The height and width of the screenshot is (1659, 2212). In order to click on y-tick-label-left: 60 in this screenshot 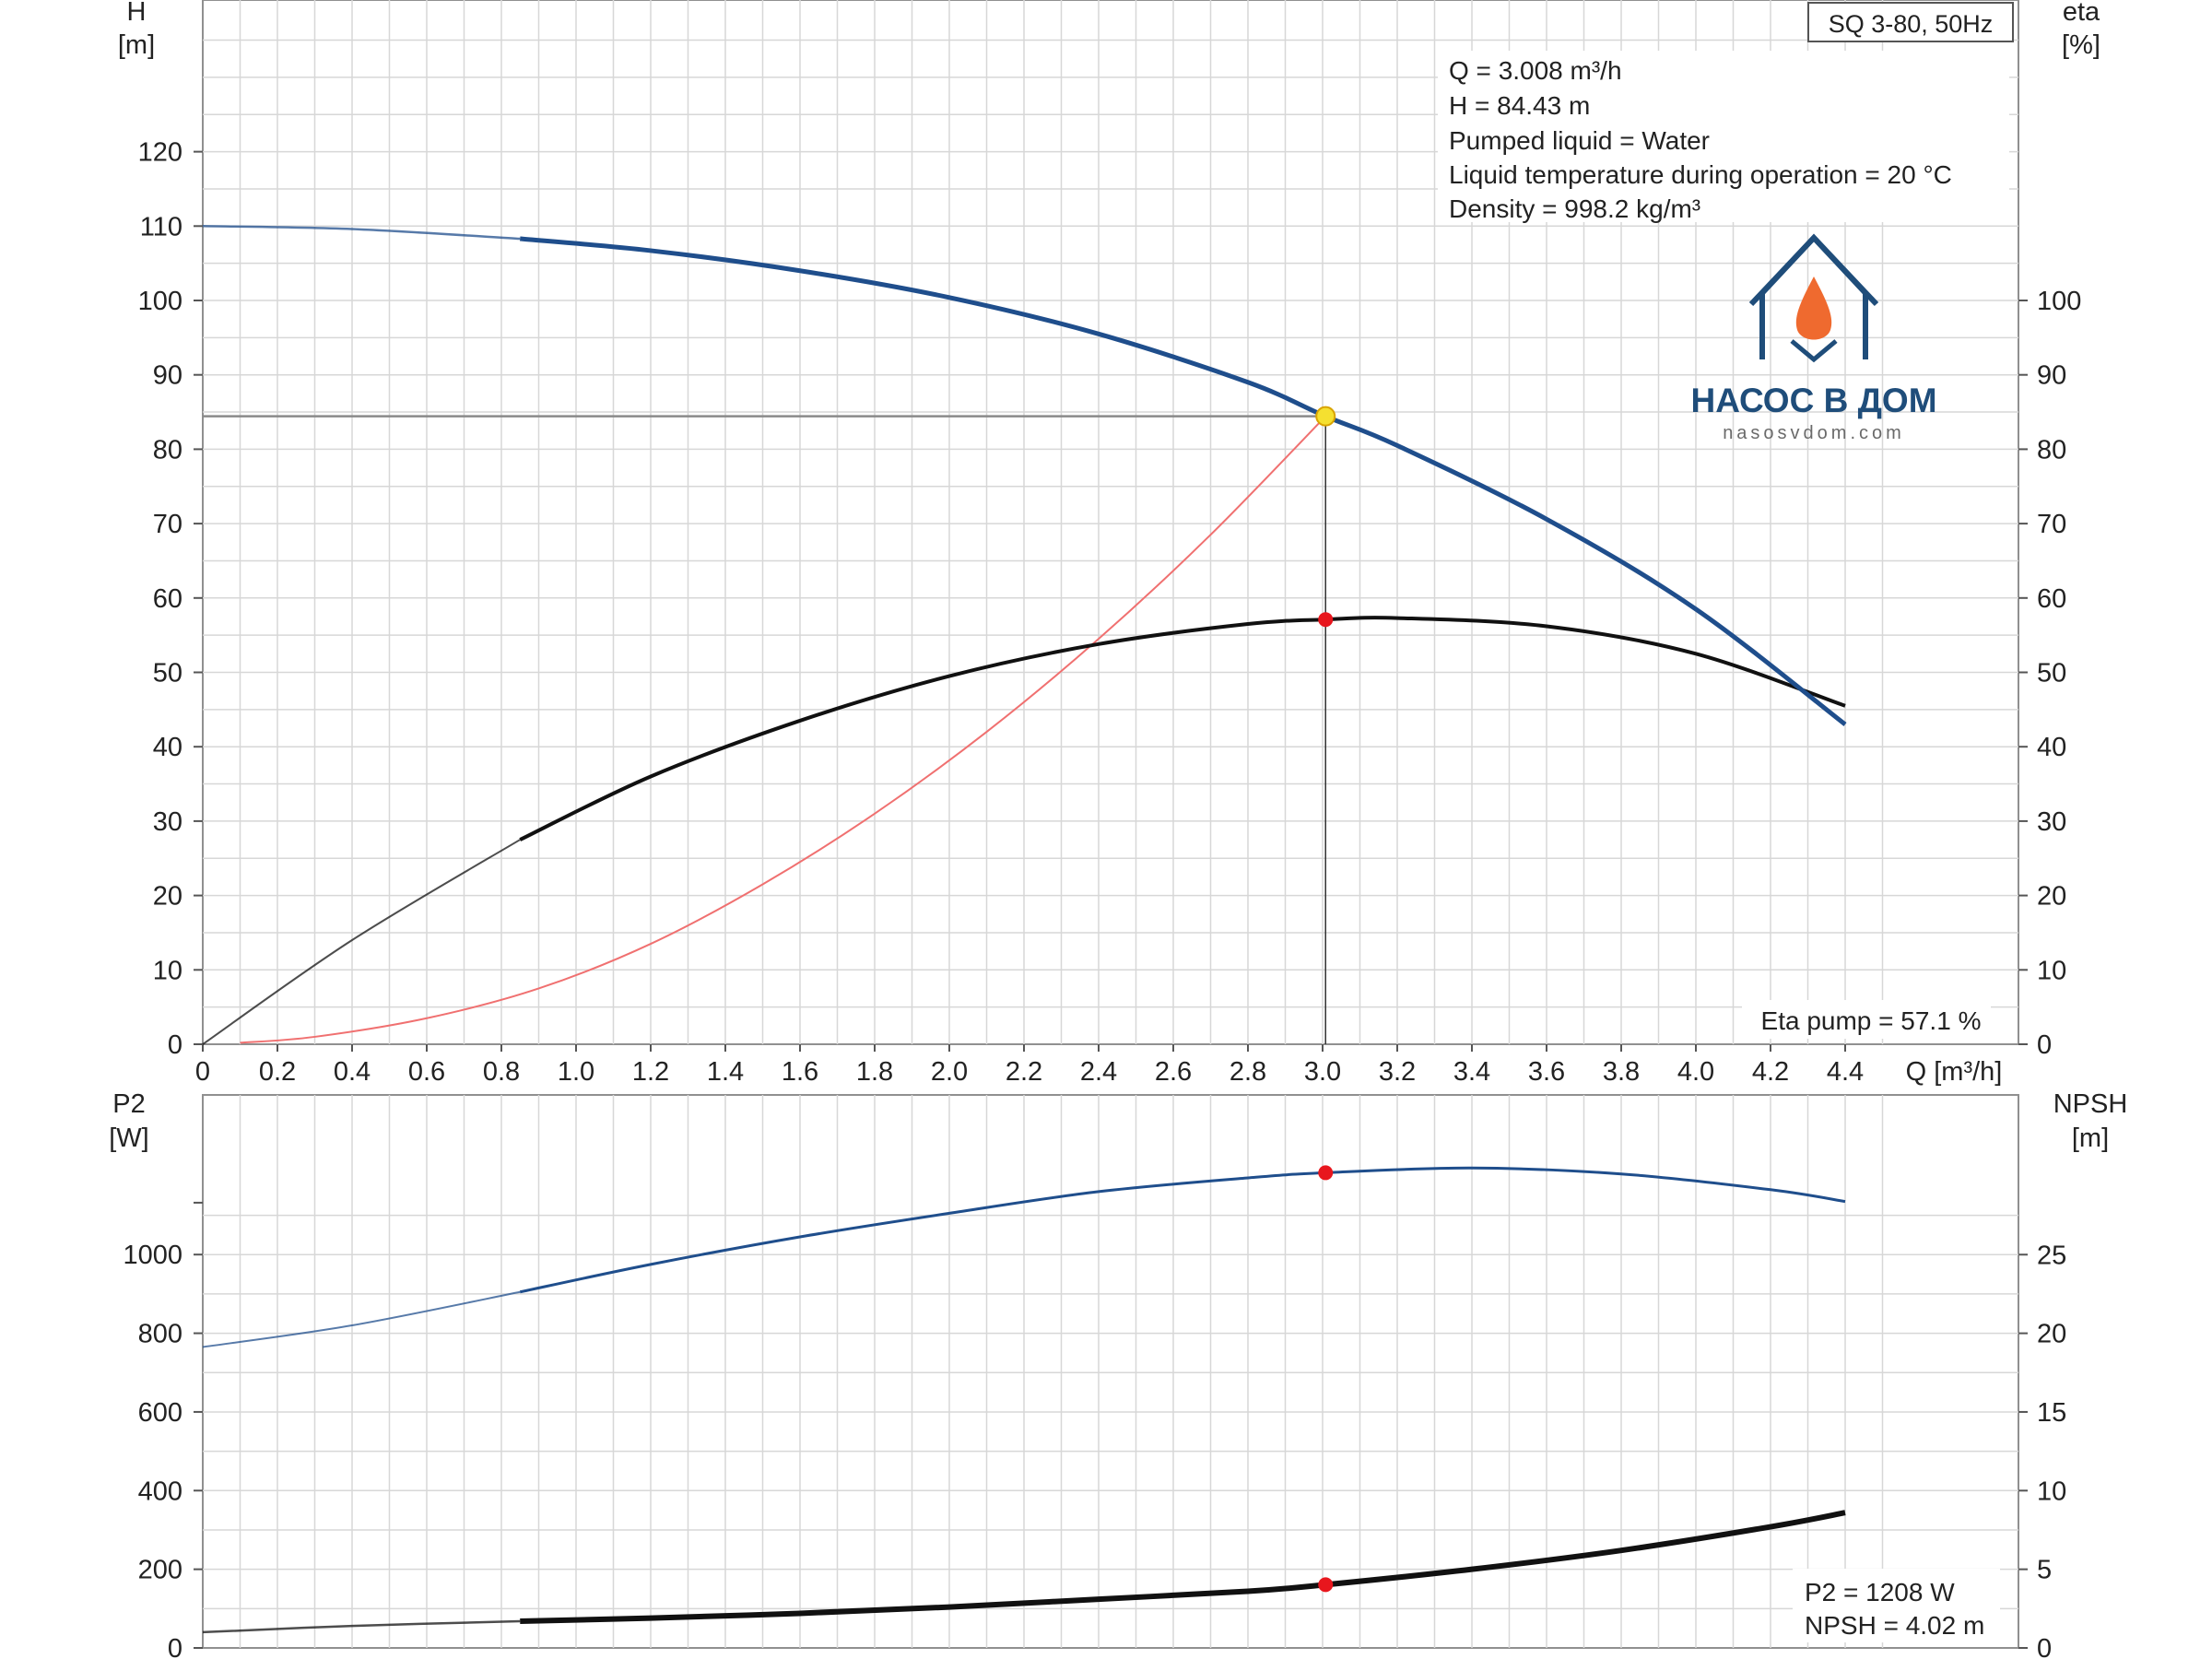, I will do `click(167, 599)`.